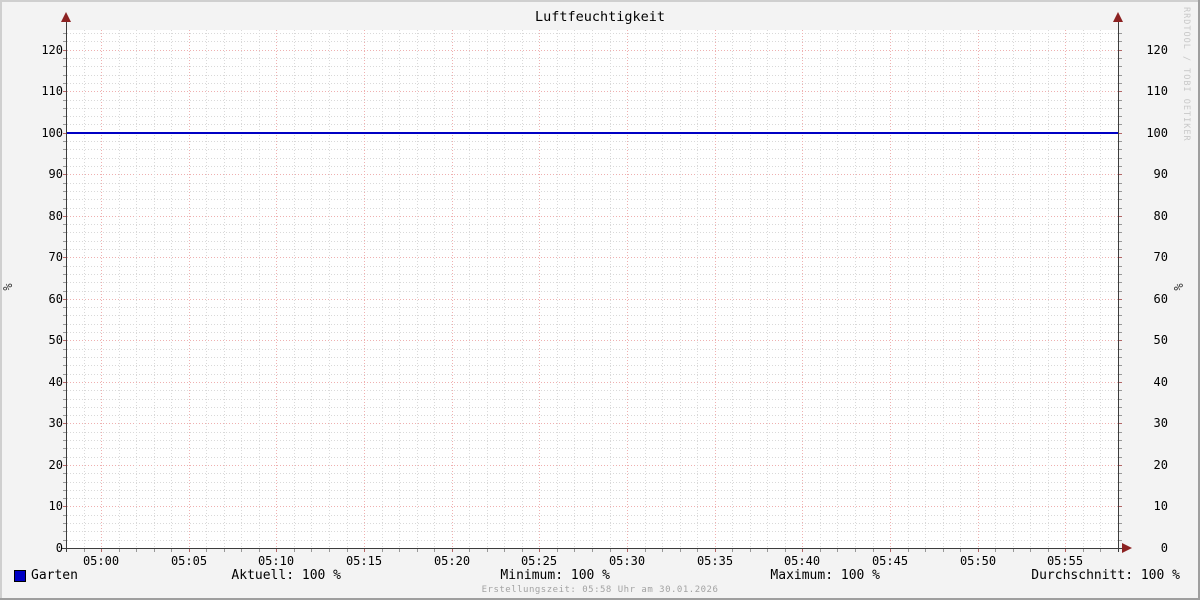 The width and height of the screenshot is (1200, 600). I want to click on legend-swatch-garten, so click(20, 576).